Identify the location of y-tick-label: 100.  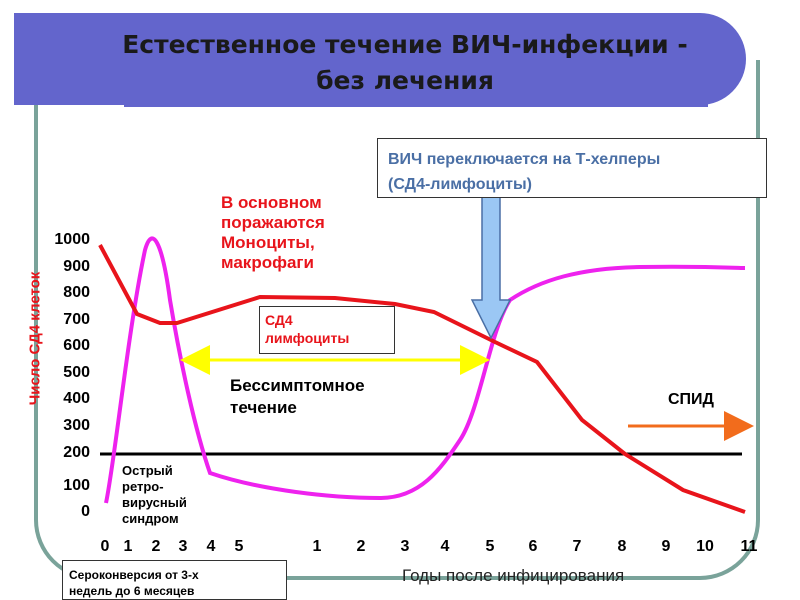
(76, 485).